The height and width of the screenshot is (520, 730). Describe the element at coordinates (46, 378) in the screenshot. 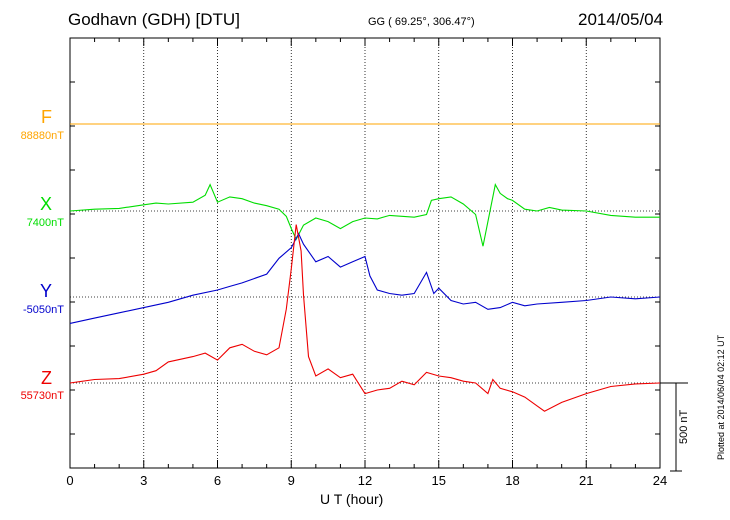

I see `channel-z-letter: Z` at that location.